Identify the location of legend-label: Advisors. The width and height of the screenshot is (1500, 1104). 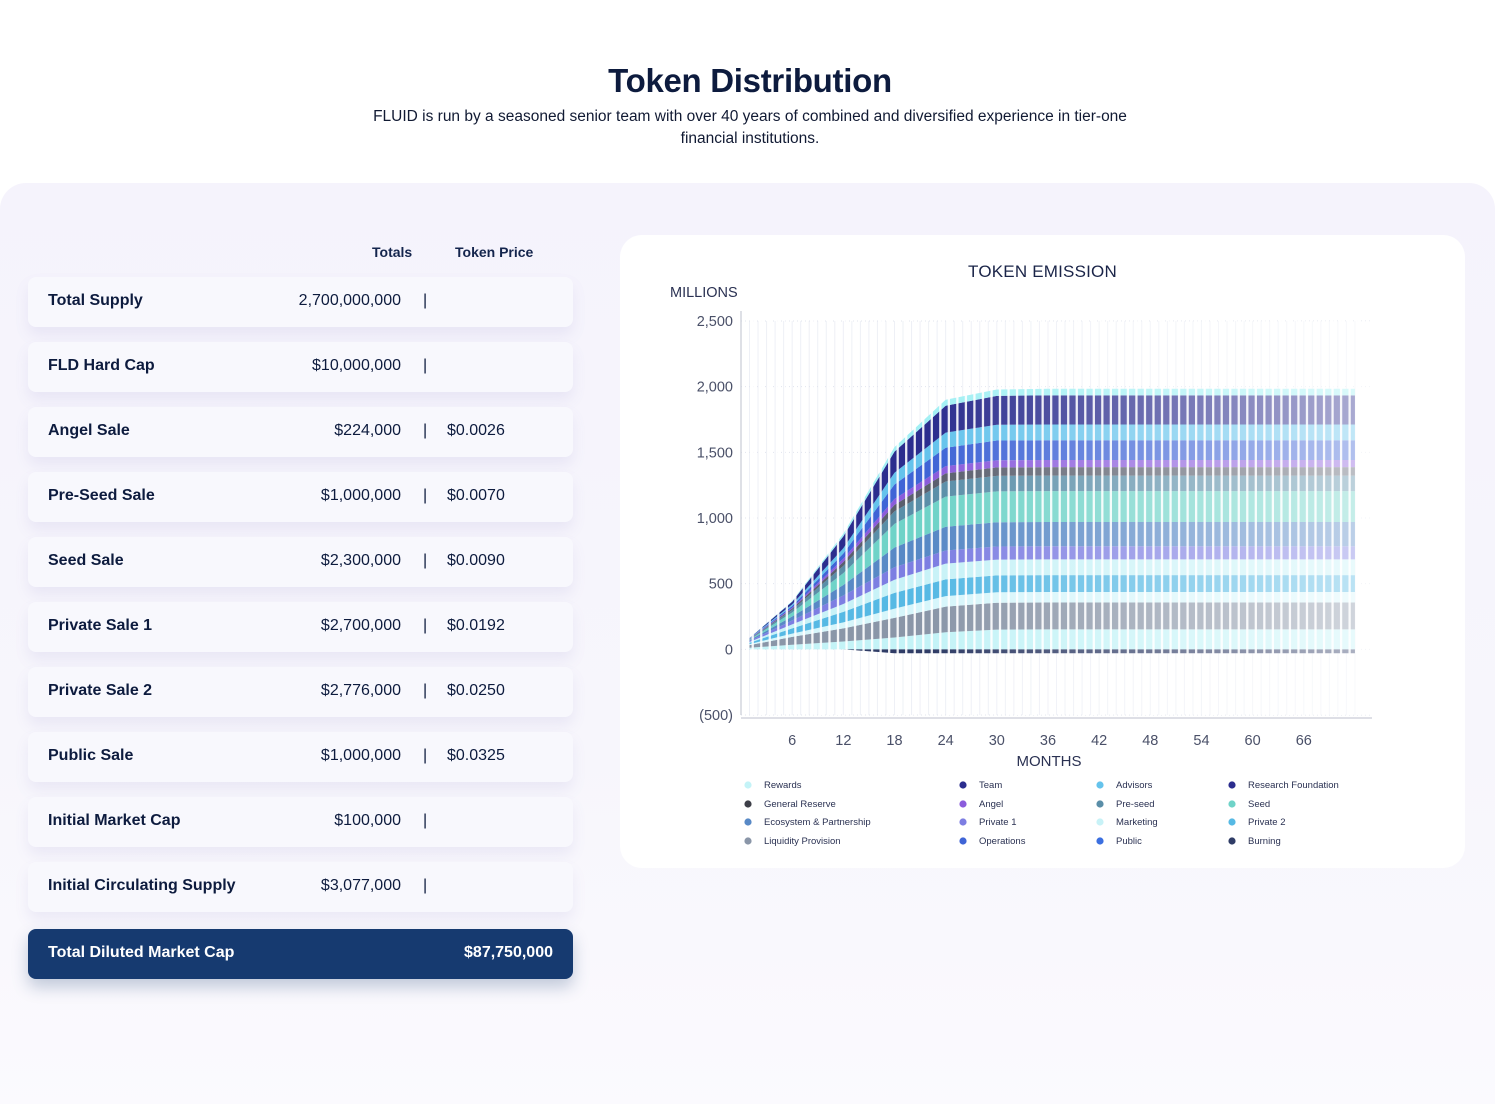
(1134, 785).